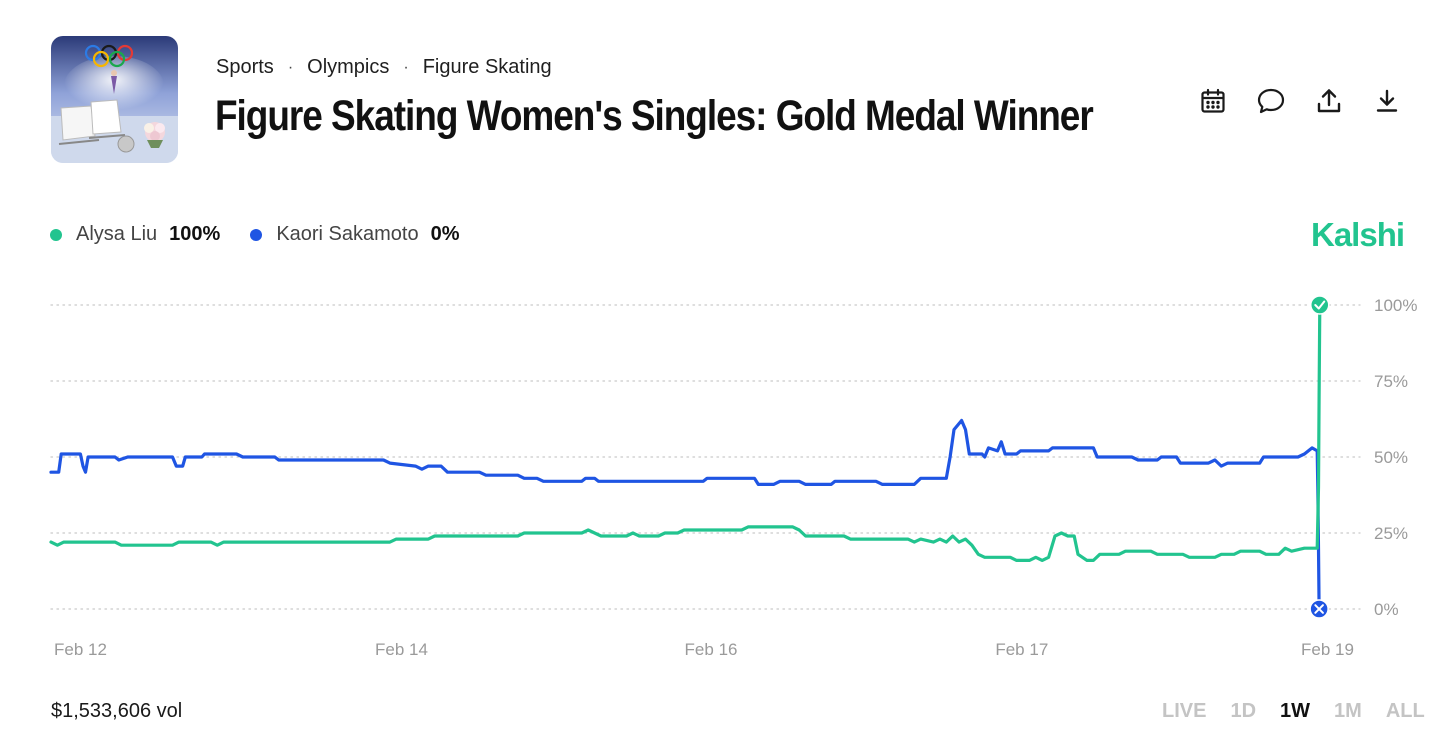  Describe the element at coordinates (1319, 457) in the screenshot. I see `chart-markers` at that location.